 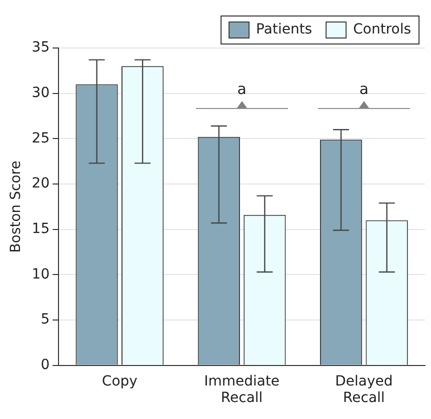 What do you see at coordinates (16, 206) in the screenshot?
I see `y-axis-title: Boston Score` at bounding box center [16, 206].